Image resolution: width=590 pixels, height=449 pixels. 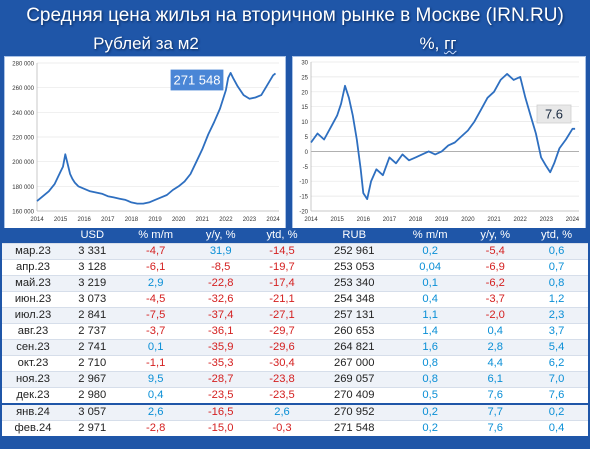 What do you see at coordinates (495, 236) in the screenshot?
I see `column-header: y/y, %` at bounding box center [495, 236].